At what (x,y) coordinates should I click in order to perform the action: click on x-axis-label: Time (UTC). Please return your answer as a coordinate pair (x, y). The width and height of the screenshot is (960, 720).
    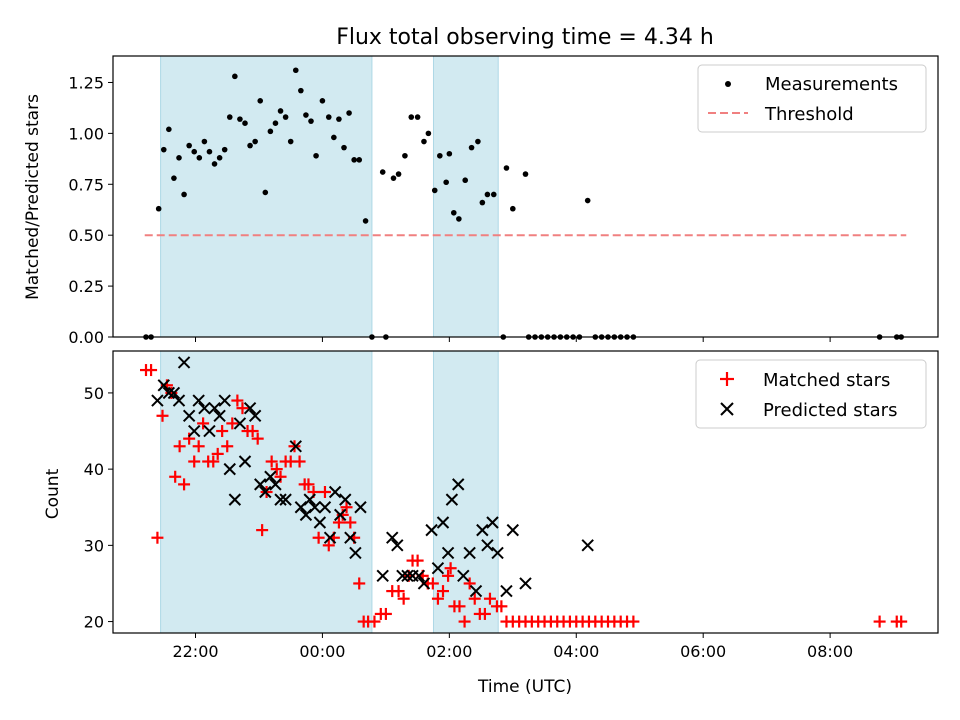
    Looking at the image, I should click on (524, 687).